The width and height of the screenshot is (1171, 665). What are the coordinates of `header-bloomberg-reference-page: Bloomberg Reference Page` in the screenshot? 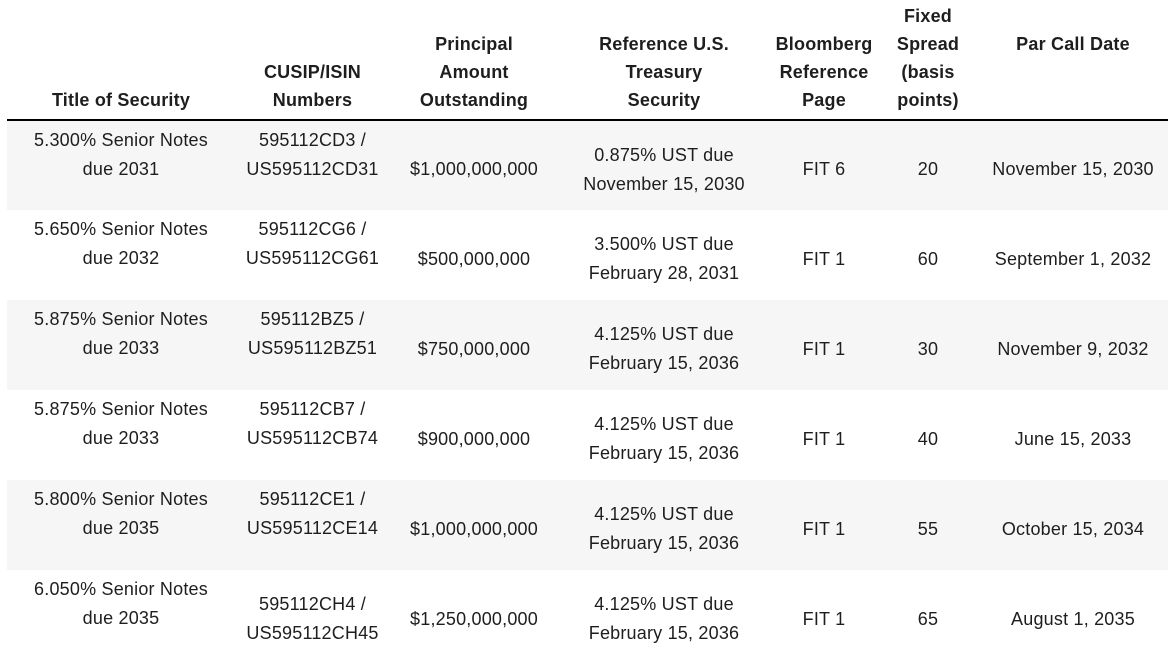 It's located at (824, 60).